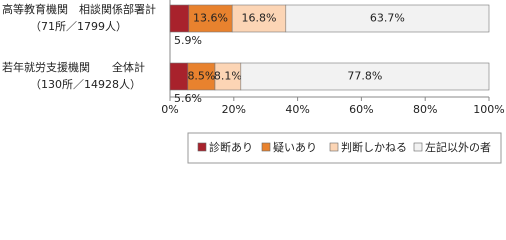 Image resolution: width=506 pixels, height=240 pixels. I want to click on data-label: 13.6%, so click(210, 18).